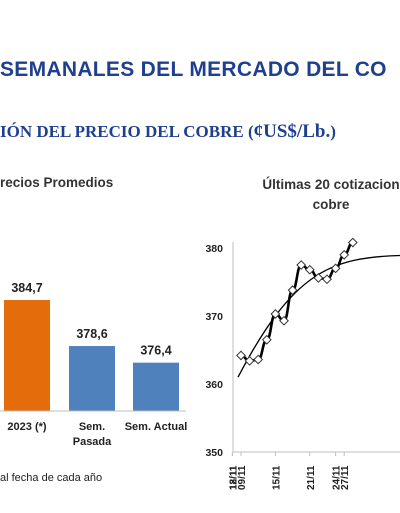 Image resolution: width=400 pixels, height=513 pixels. Describe the element at coordinates (311, 477) in the screenshot. I see `x-tick-label-4: 21/11` at that location.